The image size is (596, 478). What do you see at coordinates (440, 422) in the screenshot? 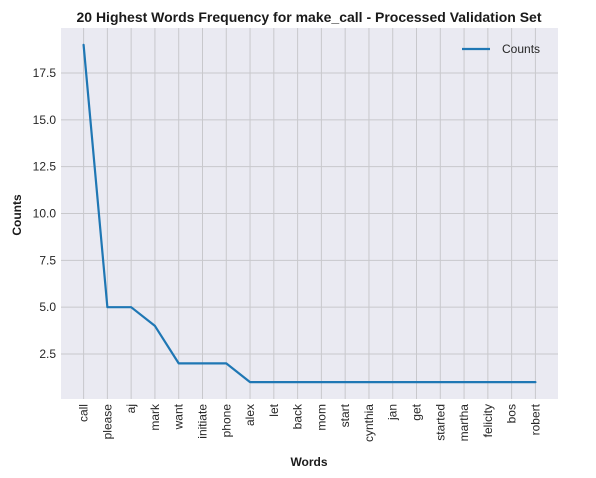
I see `x-tick-label: started` at bounding box center [440, 422].